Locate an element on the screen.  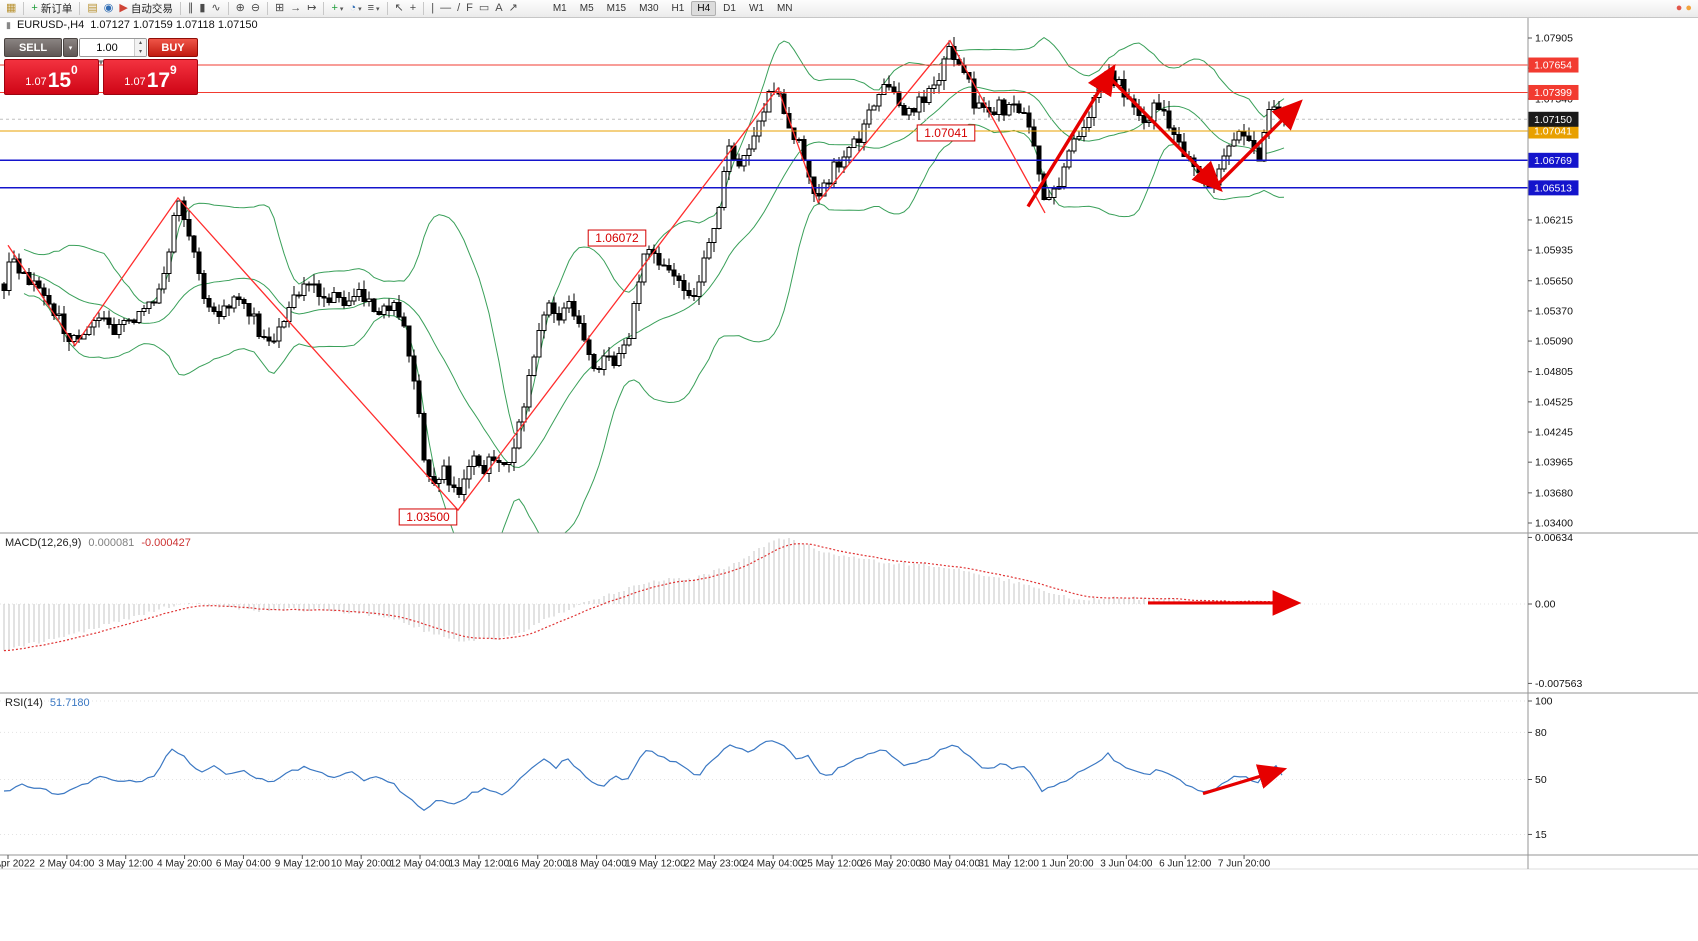
price-annotation: 1.06072 is located at coordinates (617, 238).